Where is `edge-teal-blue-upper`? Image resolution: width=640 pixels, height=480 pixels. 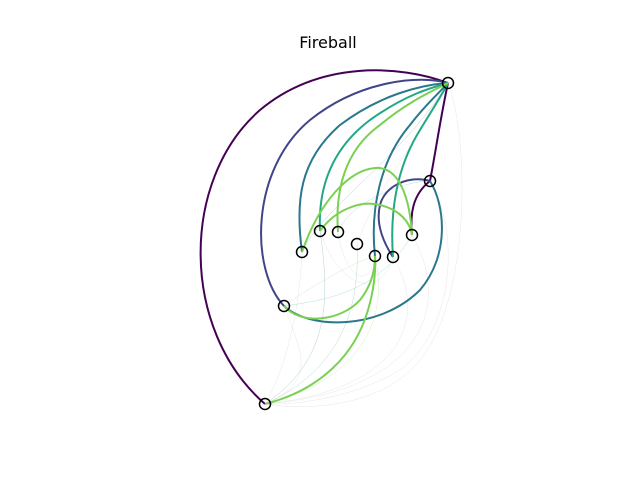
edge-teal-blue-upper is located at coordinates (373, 167).